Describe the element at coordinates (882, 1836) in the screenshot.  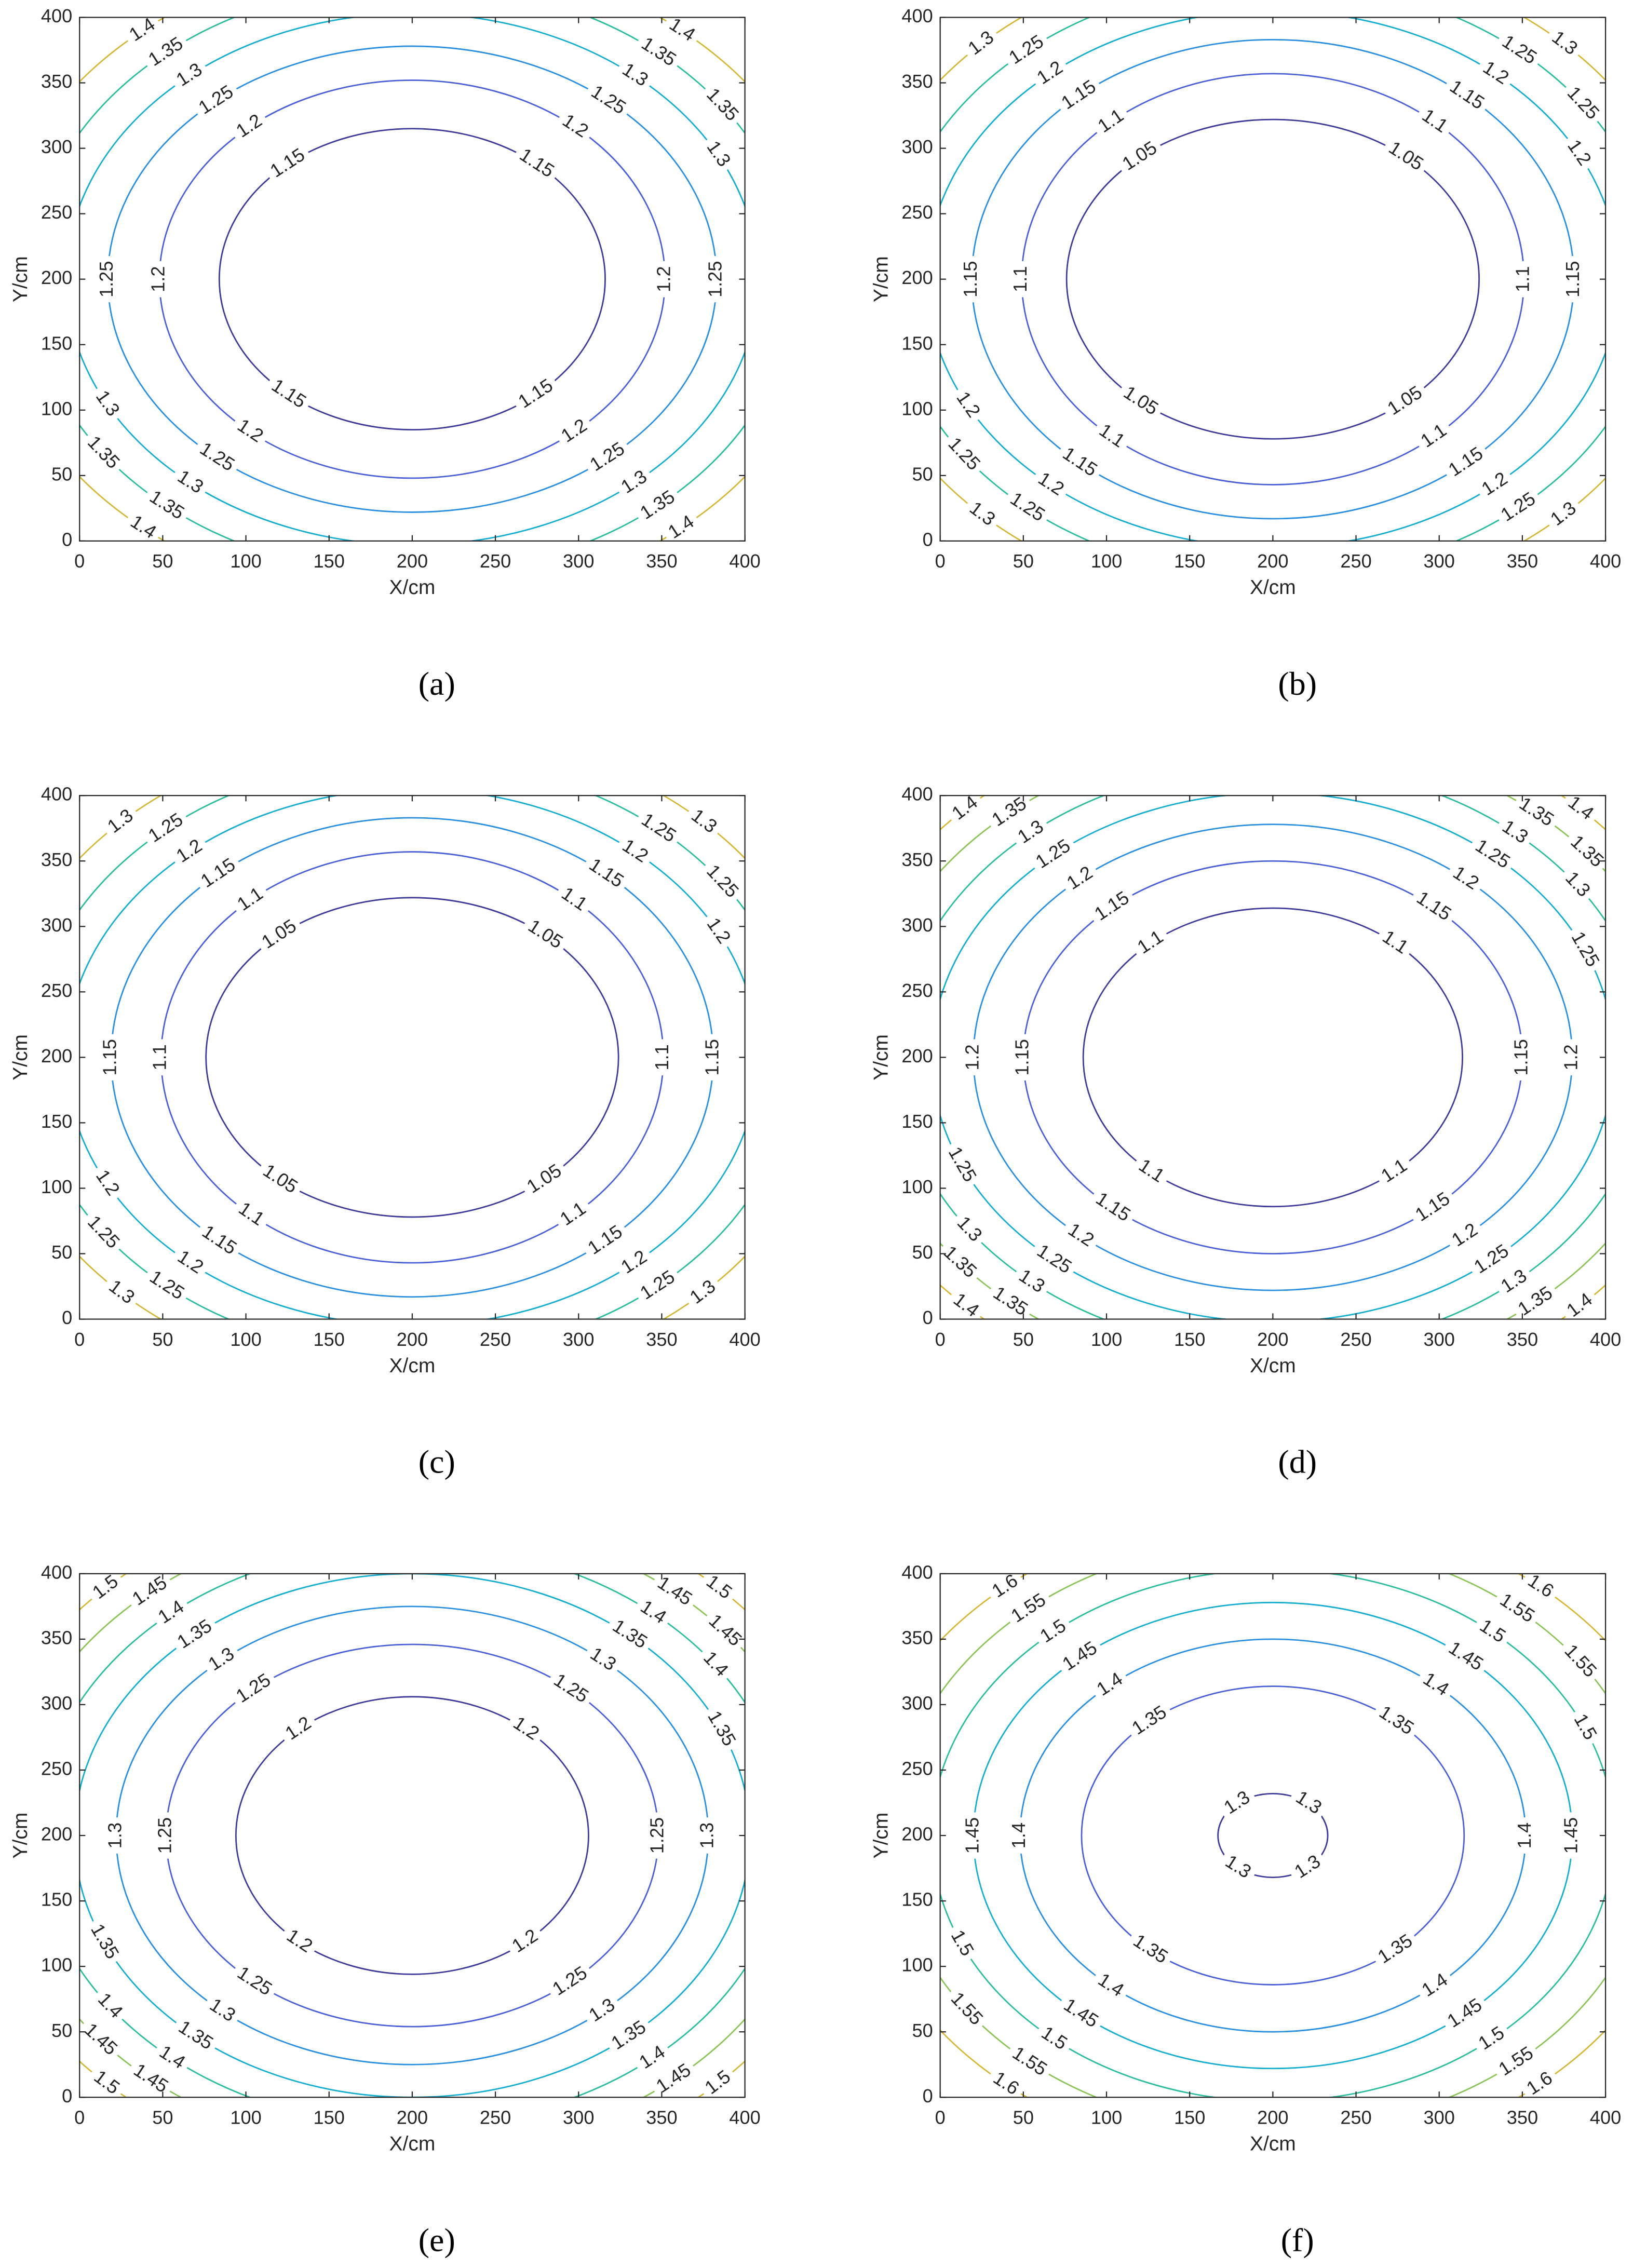
I see `y-axis-label: Y/cm` at that location.